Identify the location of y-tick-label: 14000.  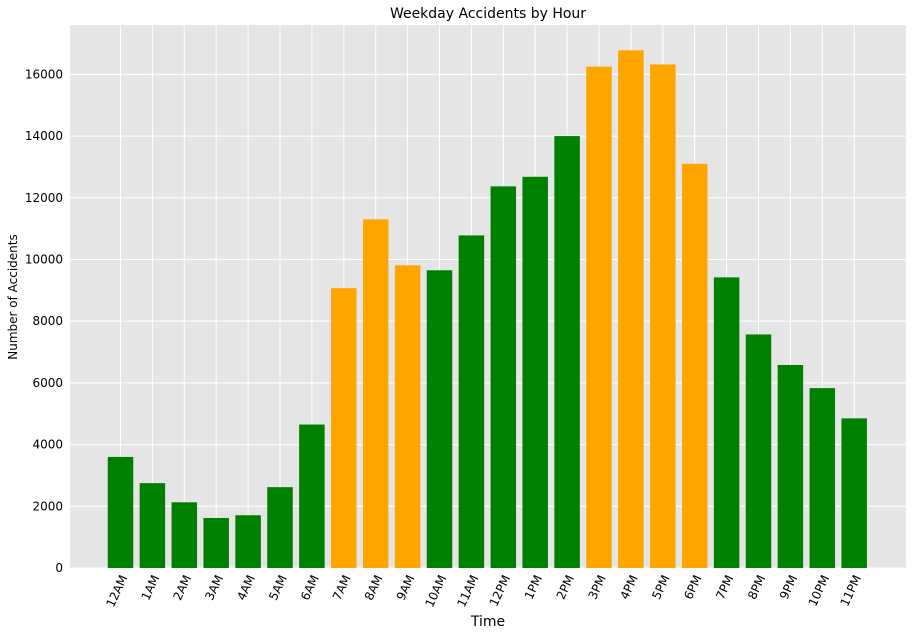
(44, 136).